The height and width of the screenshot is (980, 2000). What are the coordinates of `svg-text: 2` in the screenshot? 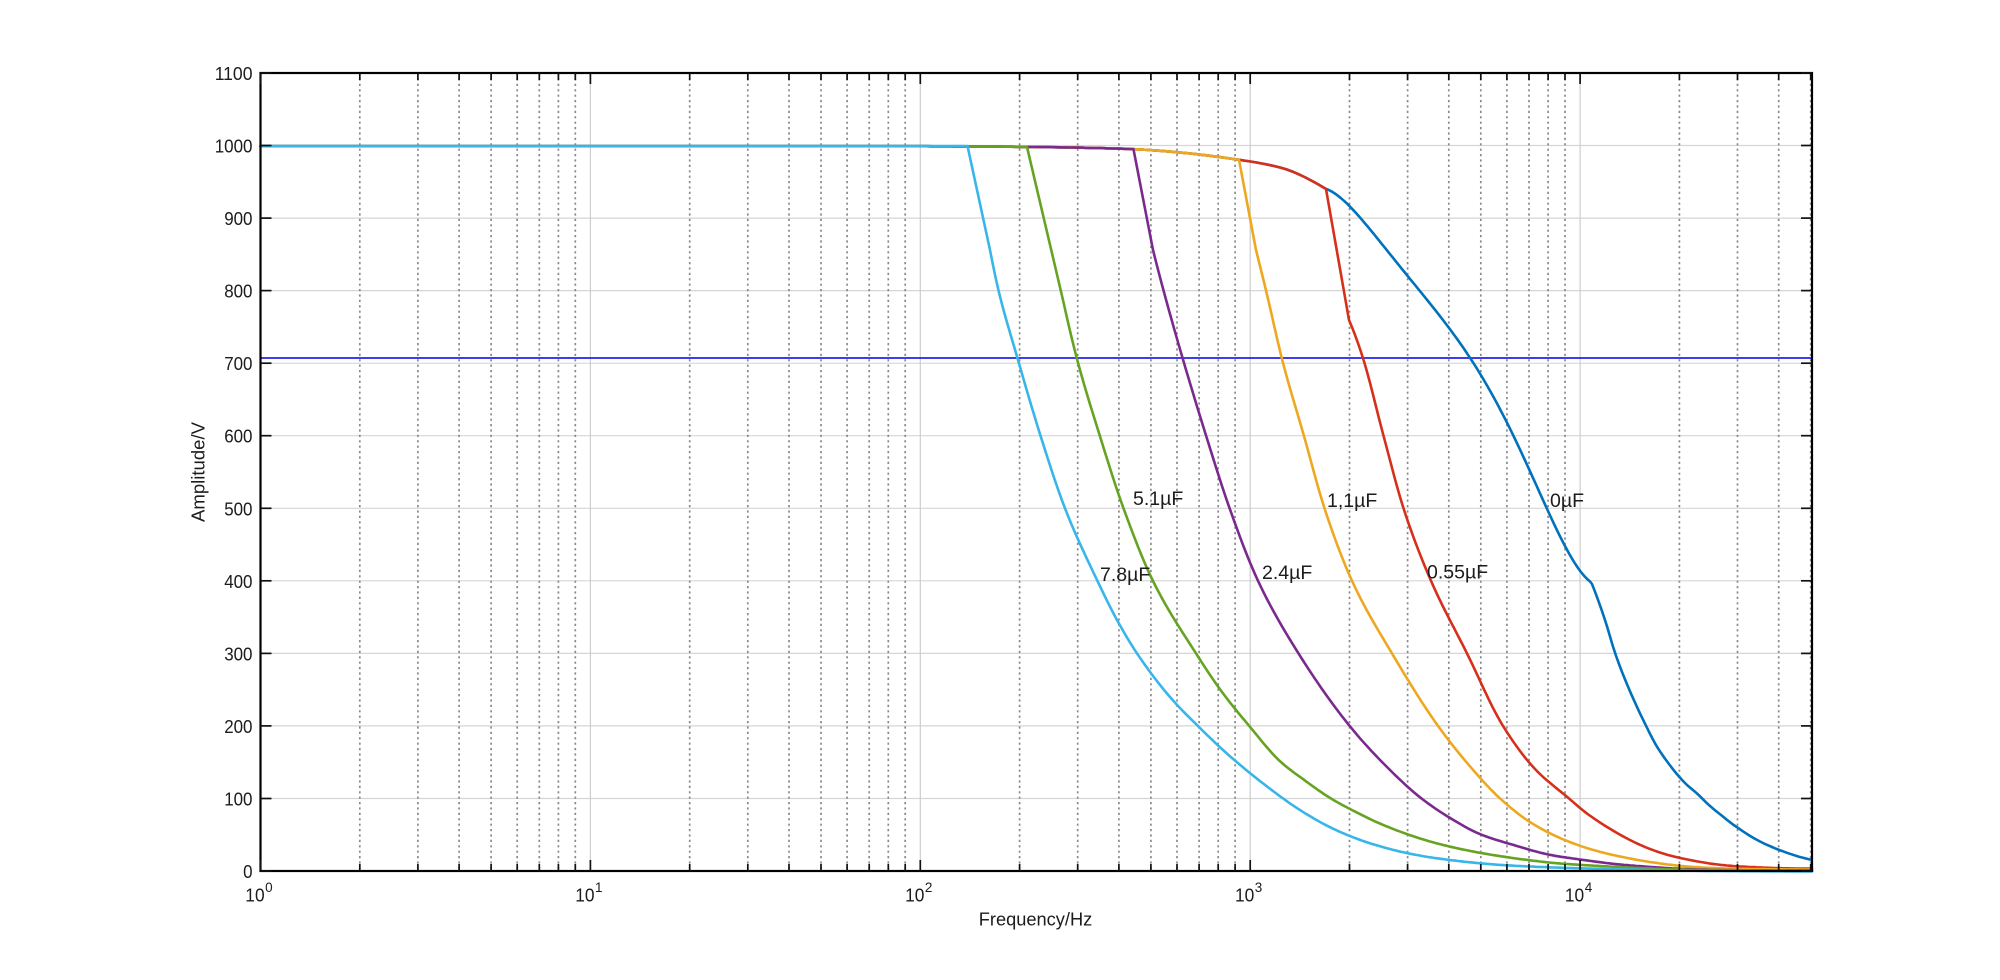 It's located at (929, 887).